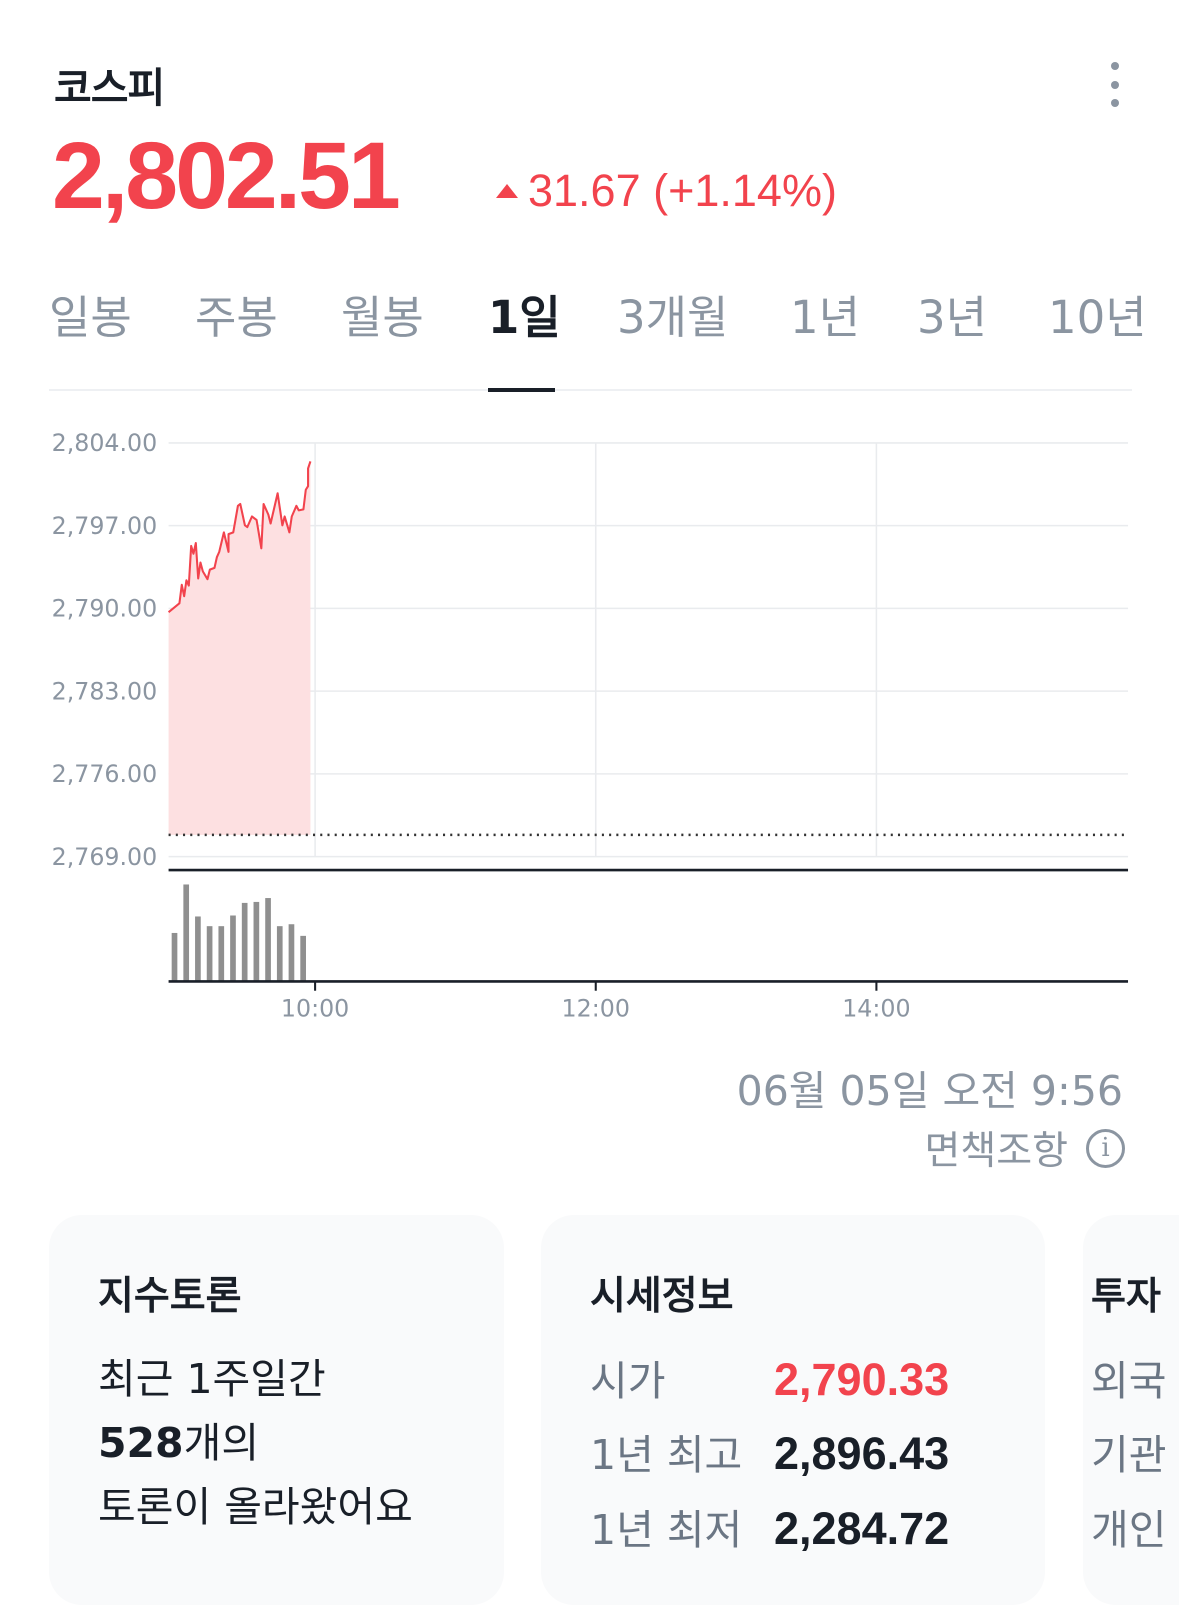  What do you see at coordinates (524, 317) in the screenshot?
I see `tab-1-day: 1일` at bounding box center [524, 317].